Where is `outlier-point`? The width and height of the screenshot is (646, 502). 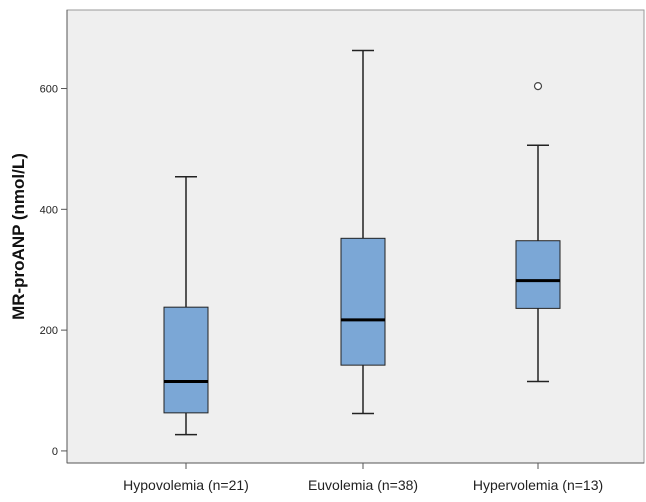 outlier-point is located at coordinates (538, 86).